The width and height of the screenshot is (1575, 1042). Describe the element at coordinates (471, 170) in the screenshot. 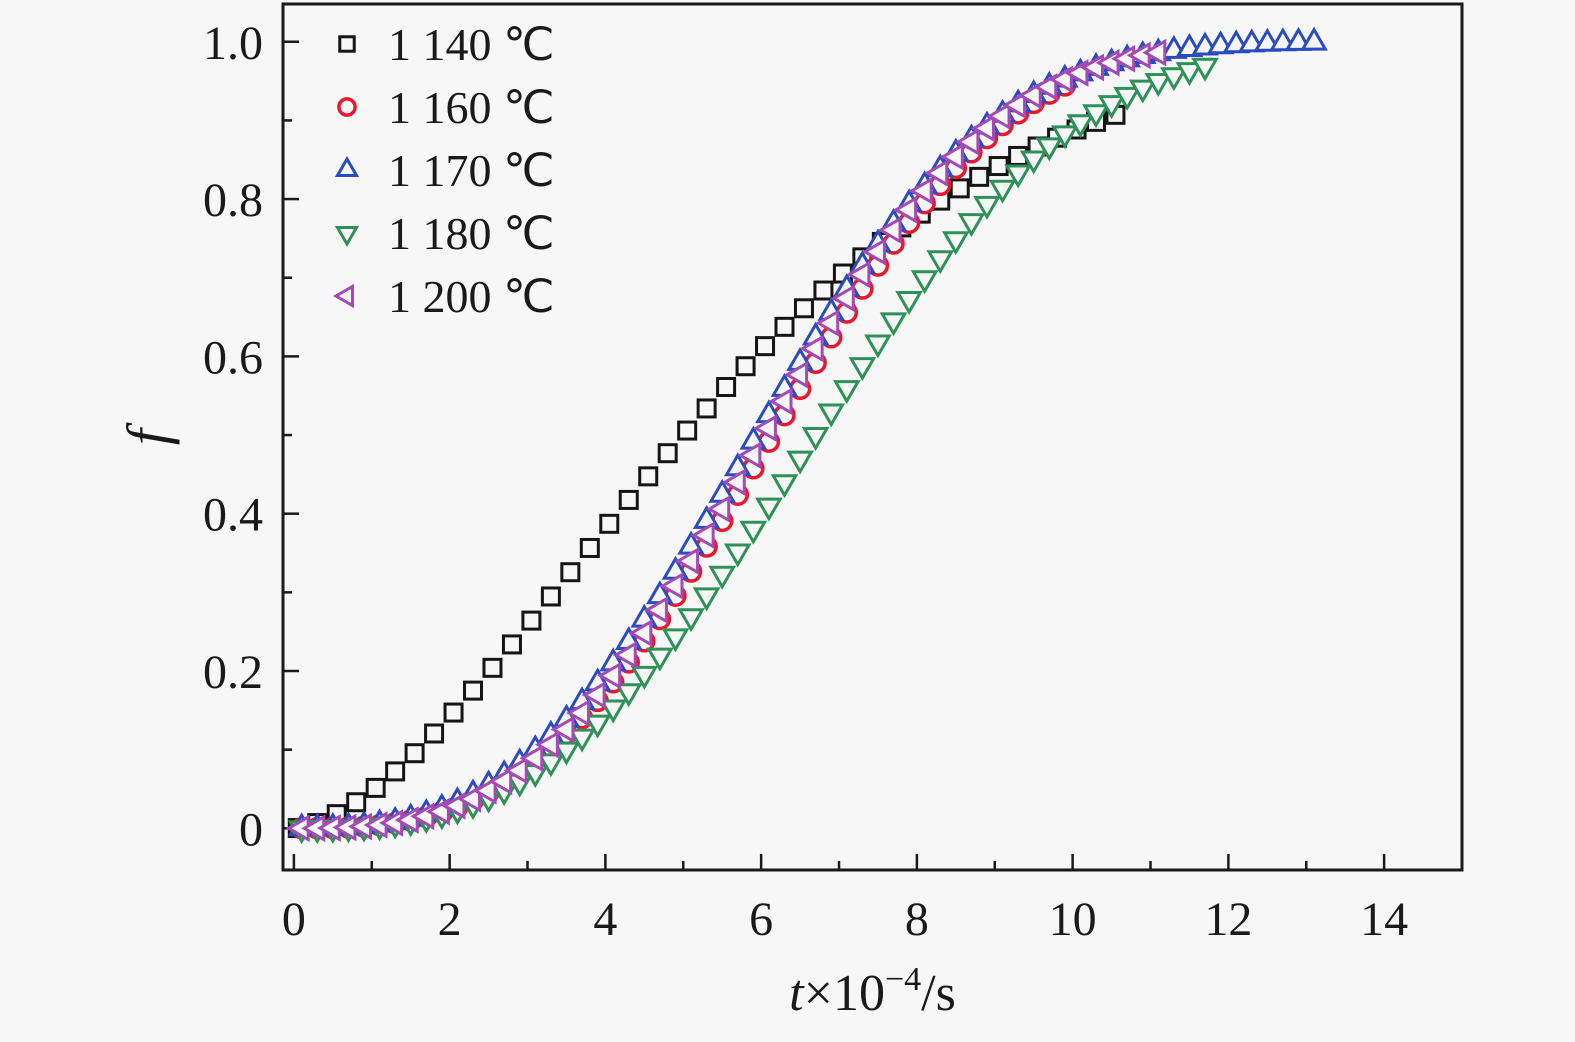

I see `legend-label: 1 170 ℃` at that location.